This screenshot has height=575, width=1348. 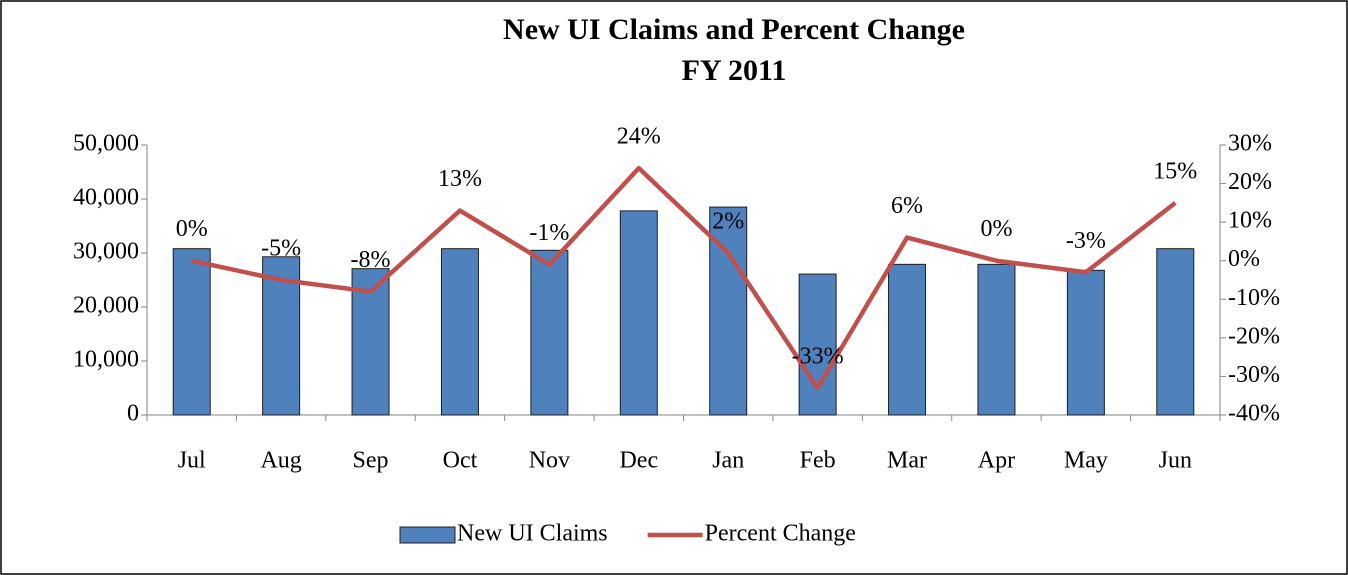 I want to click on chart-title: New UI Claims and Percent Change, so click(x=734, y=29).